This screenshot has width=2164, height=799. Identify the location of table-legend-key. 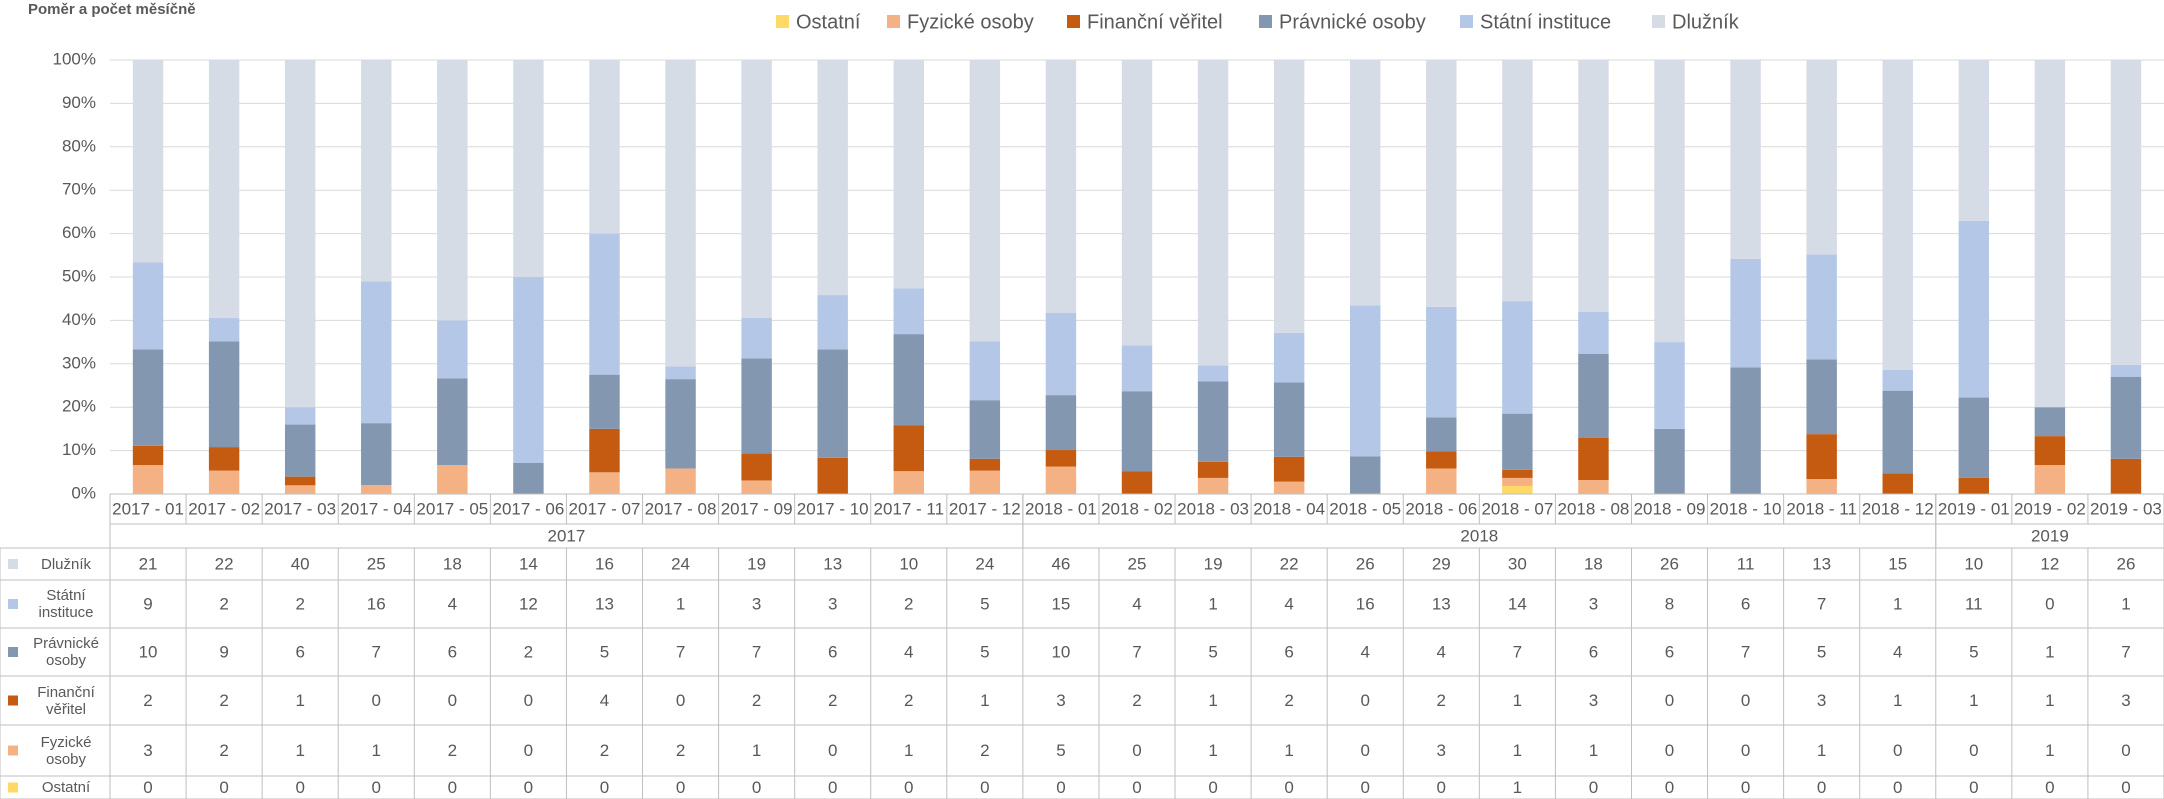
(13, 700).